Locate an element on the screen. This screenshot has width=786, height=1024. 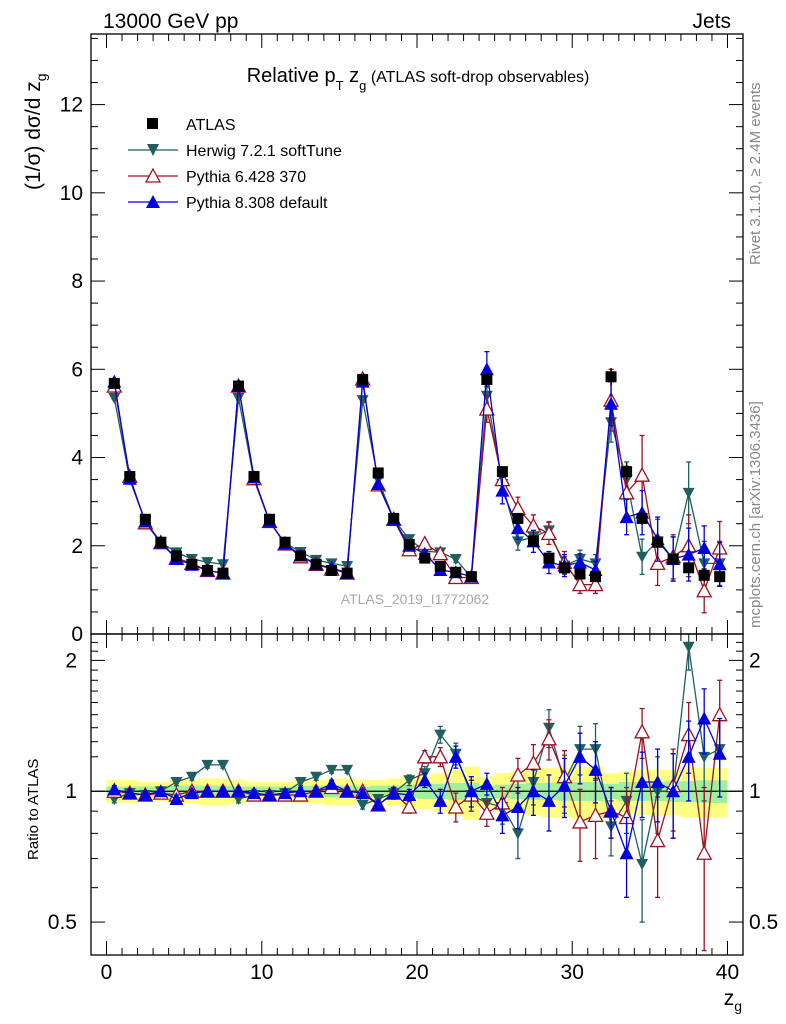
legend-entry-atlas: ATLAS is located at coordinates (191, 125).